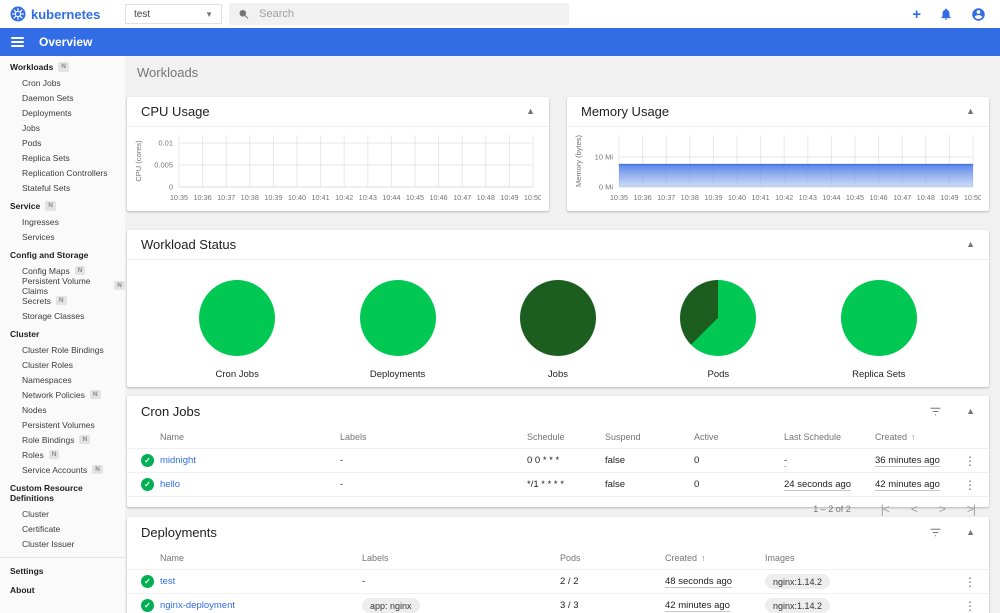 Image resolution: width=1000 pixels, height=613 pixels. What do you see at coordinates (119, 285) in the screenshot?
I see `namespaced-badge: N` at bounding box center [119, 285].